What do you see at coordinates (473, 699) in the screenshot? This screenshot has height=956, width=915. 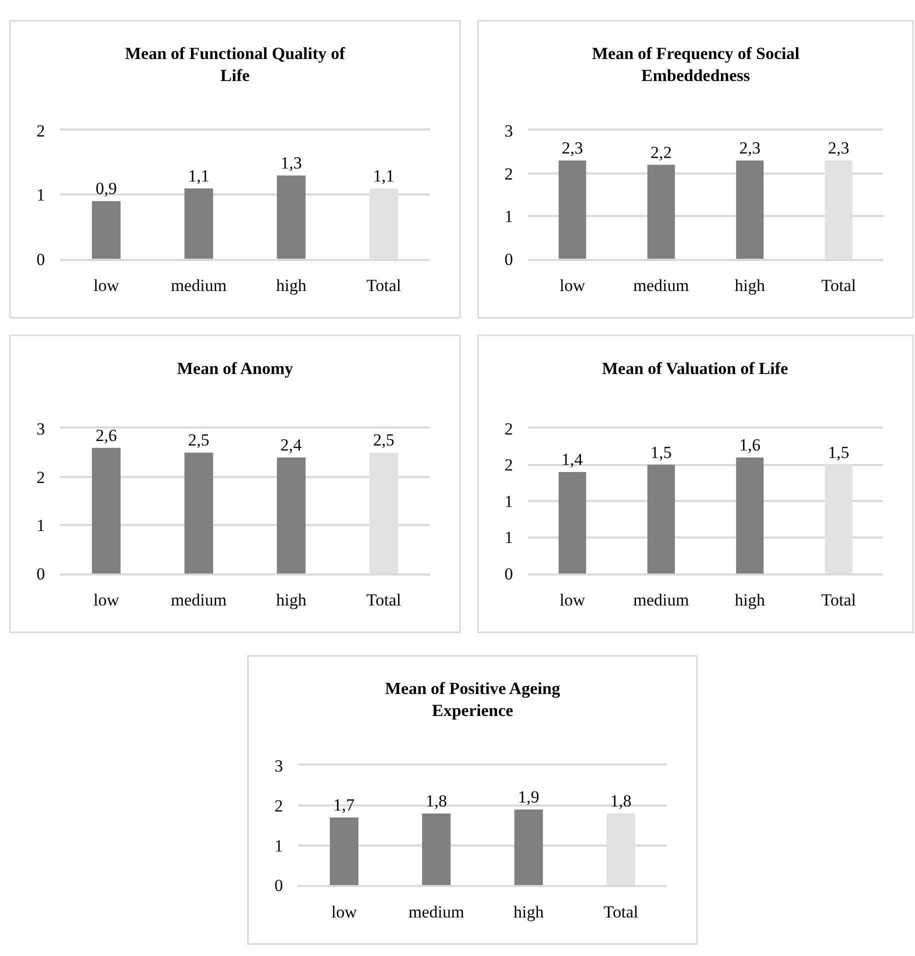 I see `chart-title: Mean of Positive Ageing Experience` at bounding box center [473, 699].